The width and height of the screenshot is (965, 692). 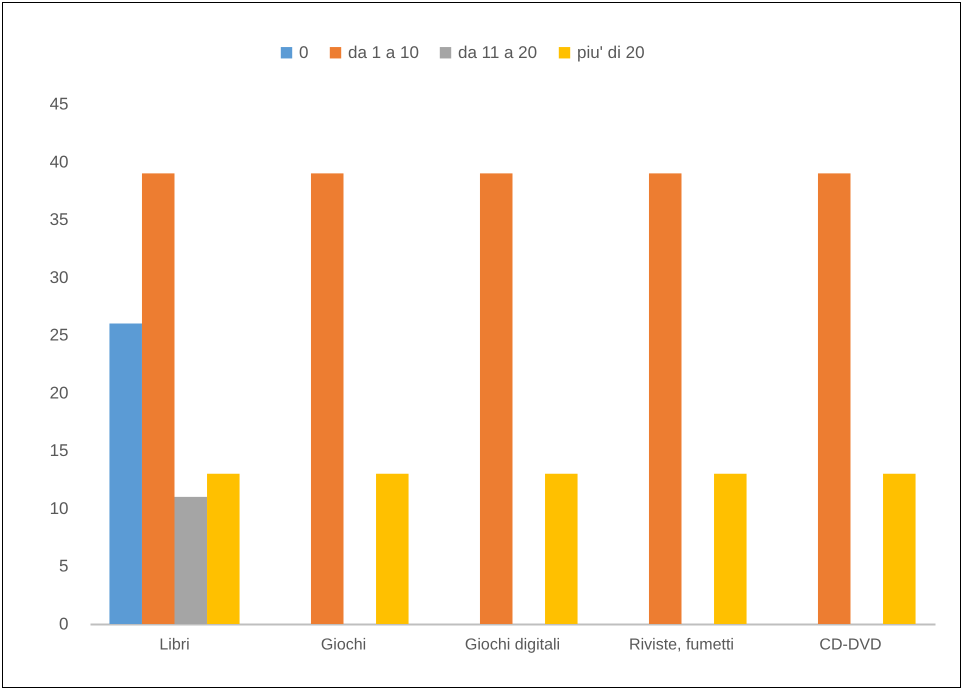 What do you see at coordinates (59, 392) in the screenshot?
I see `y-tick-label: 20` at bounding box center [59, 392].